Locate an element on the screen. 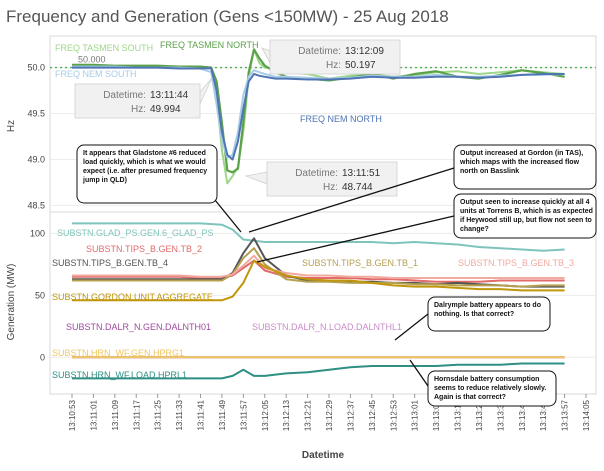 The height and width of the screenshot is (471, 604). series-label-hrn-load: SUBSTN.HRN_WF.LOAD.HPRL1 is located at coordinates (119, 375).